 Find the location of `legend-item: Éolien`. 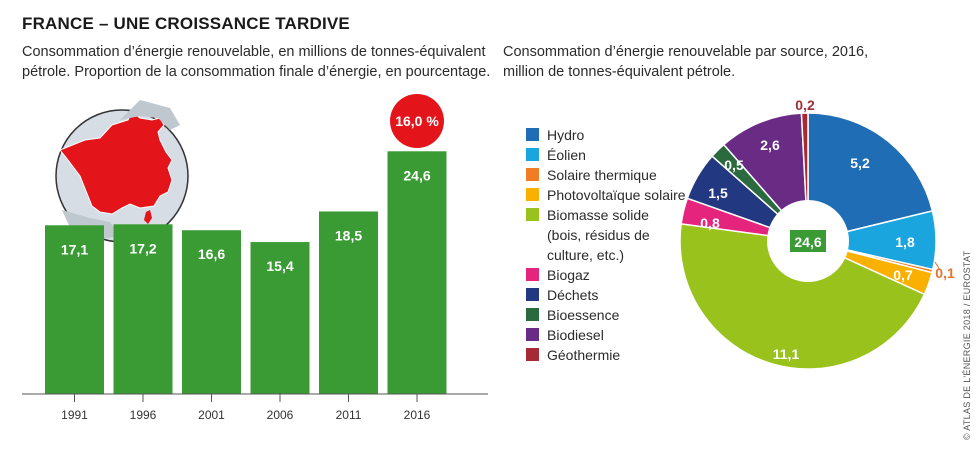

legend-item: Éolien is located at coordinates (606, 155).